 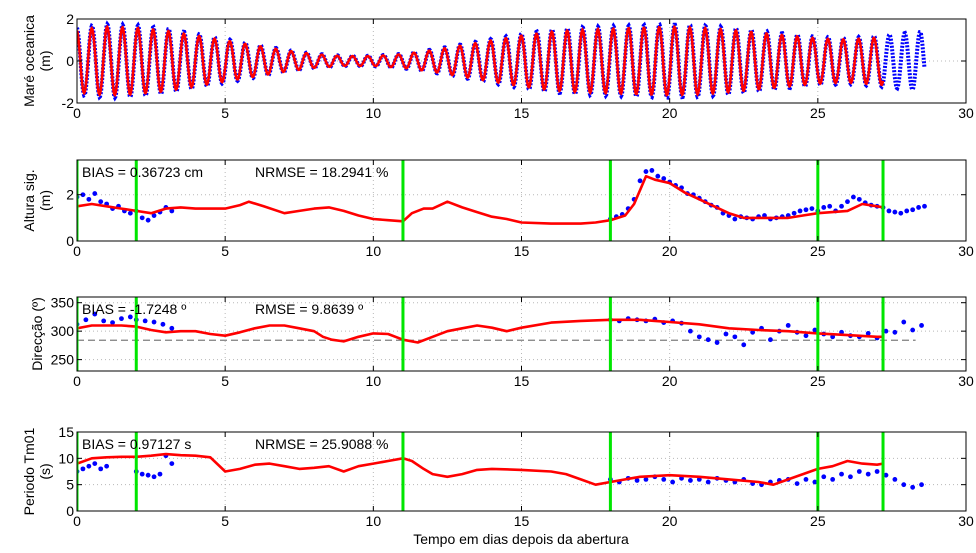 I want to click on y-axis-unit: (s), so click(x=45, y=471).